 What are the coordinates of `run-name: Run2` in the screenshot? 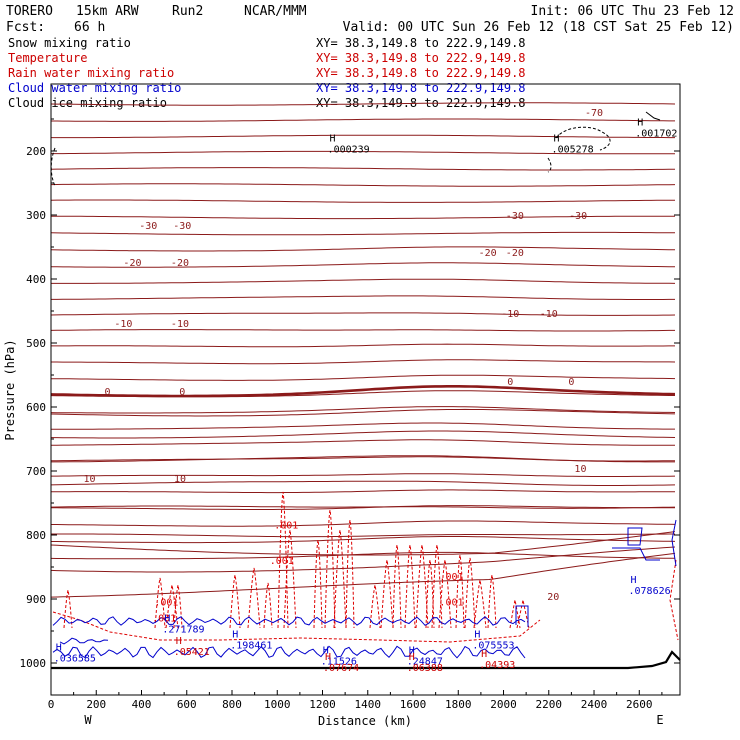 It's located at (187, 11).